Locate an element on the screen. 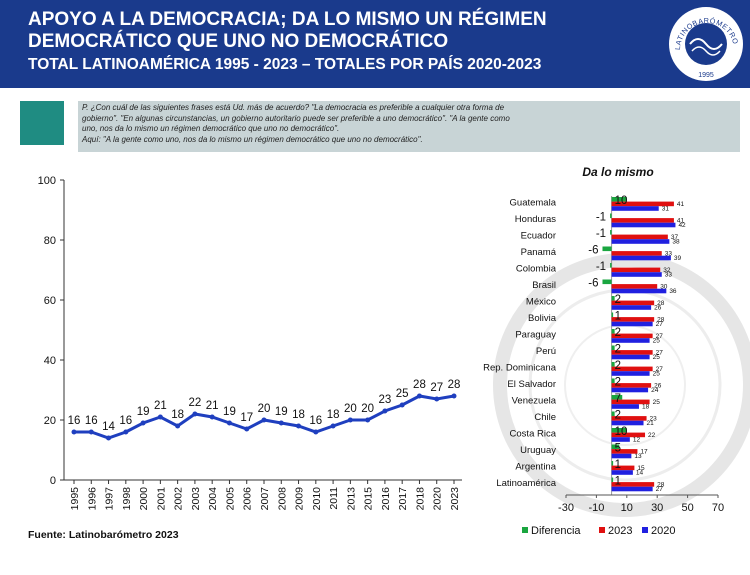 This screenshot has width=750, height=575. y-tick-label: 40 is located at coordinates (50, 361).